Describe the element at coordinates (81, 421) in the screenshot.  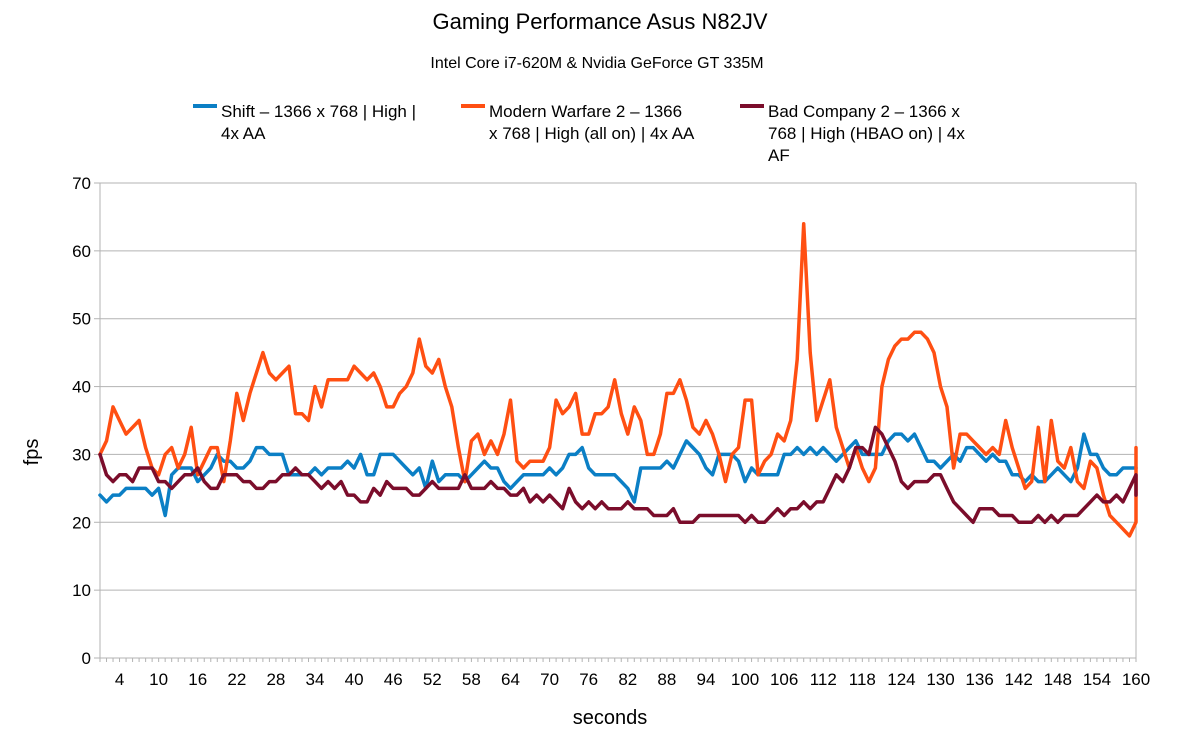
I see `y-tick-labels: 0 10 20 30 40 50 60 70` at that location.